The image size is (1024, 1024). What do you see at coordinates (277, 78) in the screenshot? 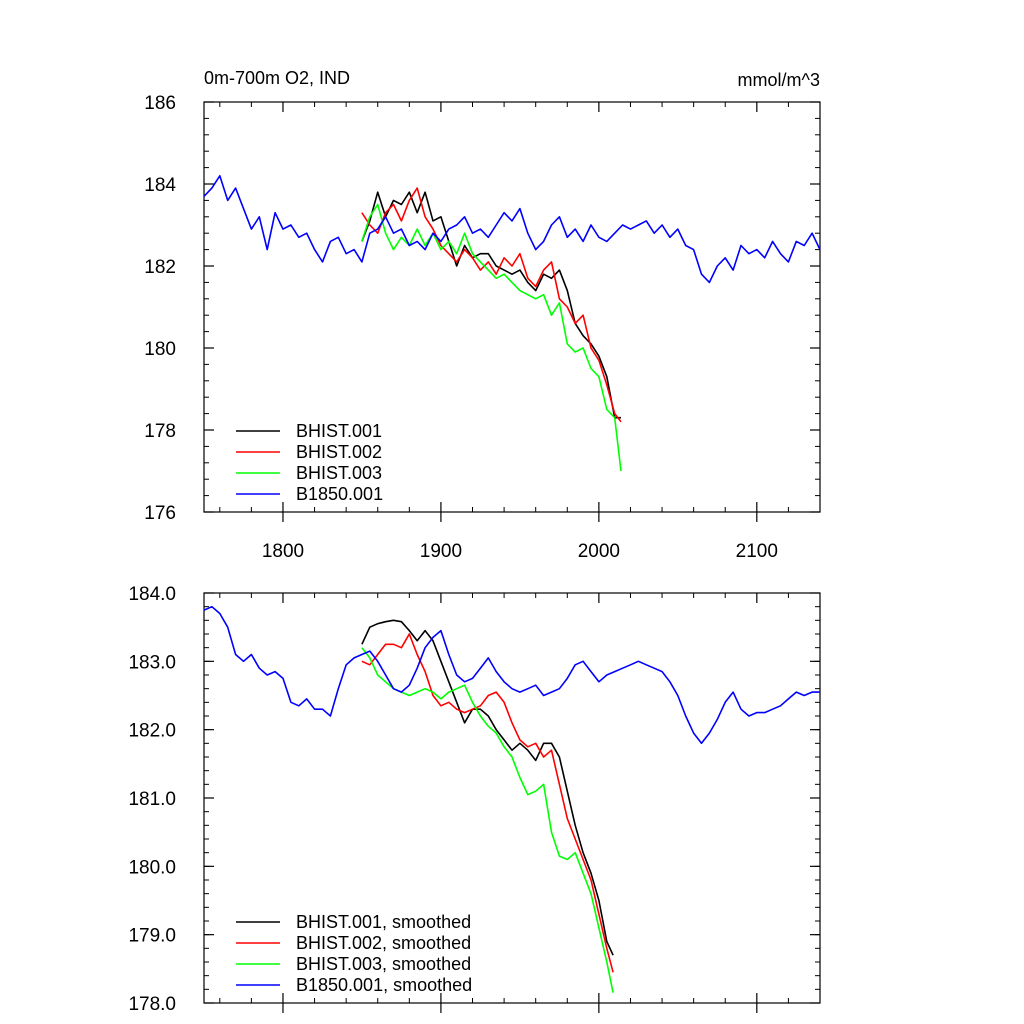
I see `chart-title: 0m-700m O2, IND` at bounding box center [277, 78].